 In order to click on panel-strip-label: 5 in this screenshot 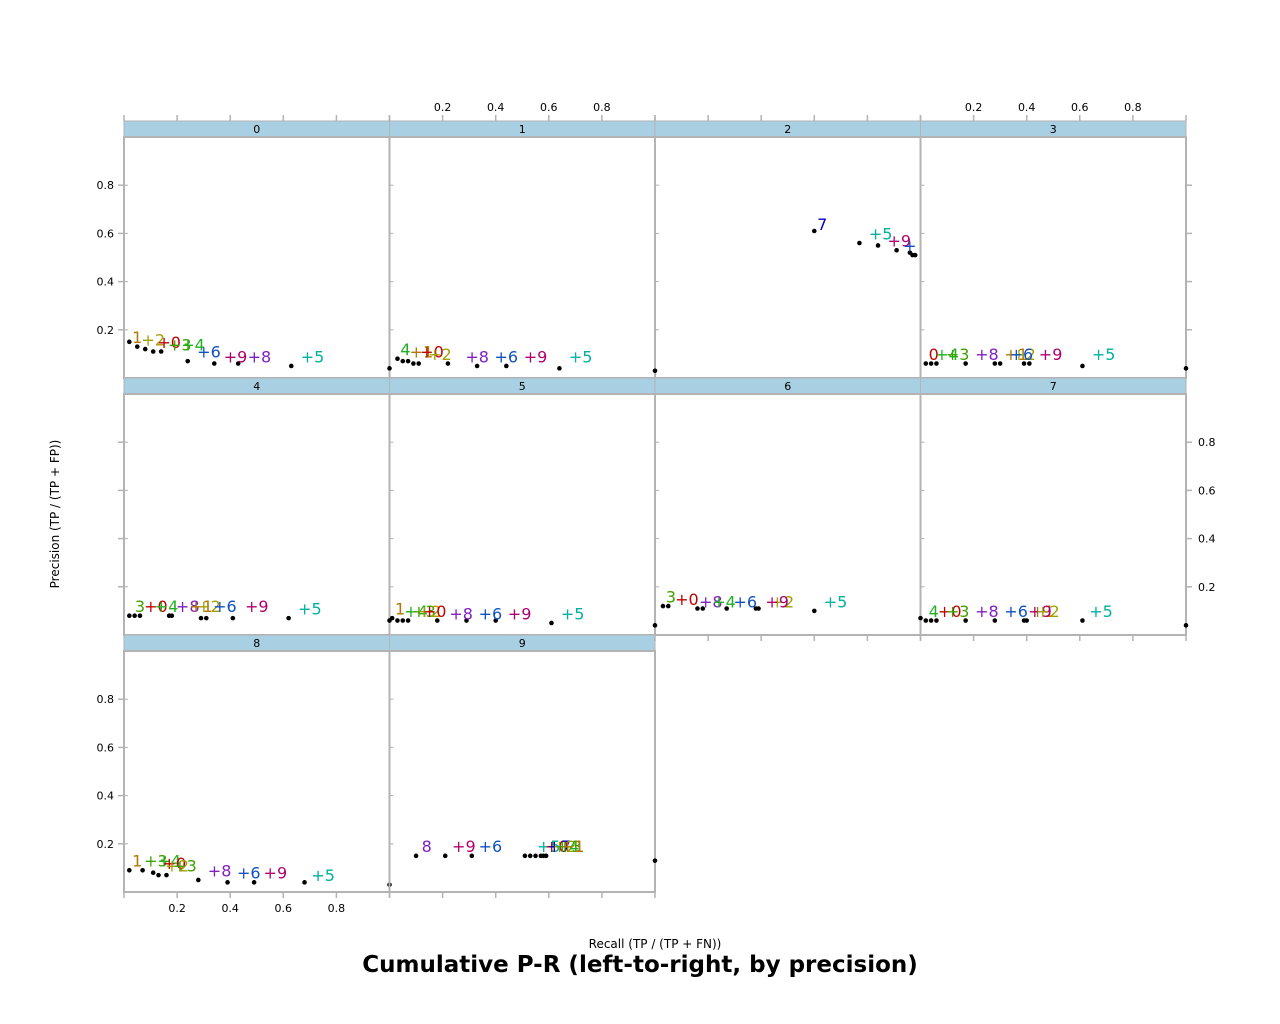, I will do `click(522, 386)`.